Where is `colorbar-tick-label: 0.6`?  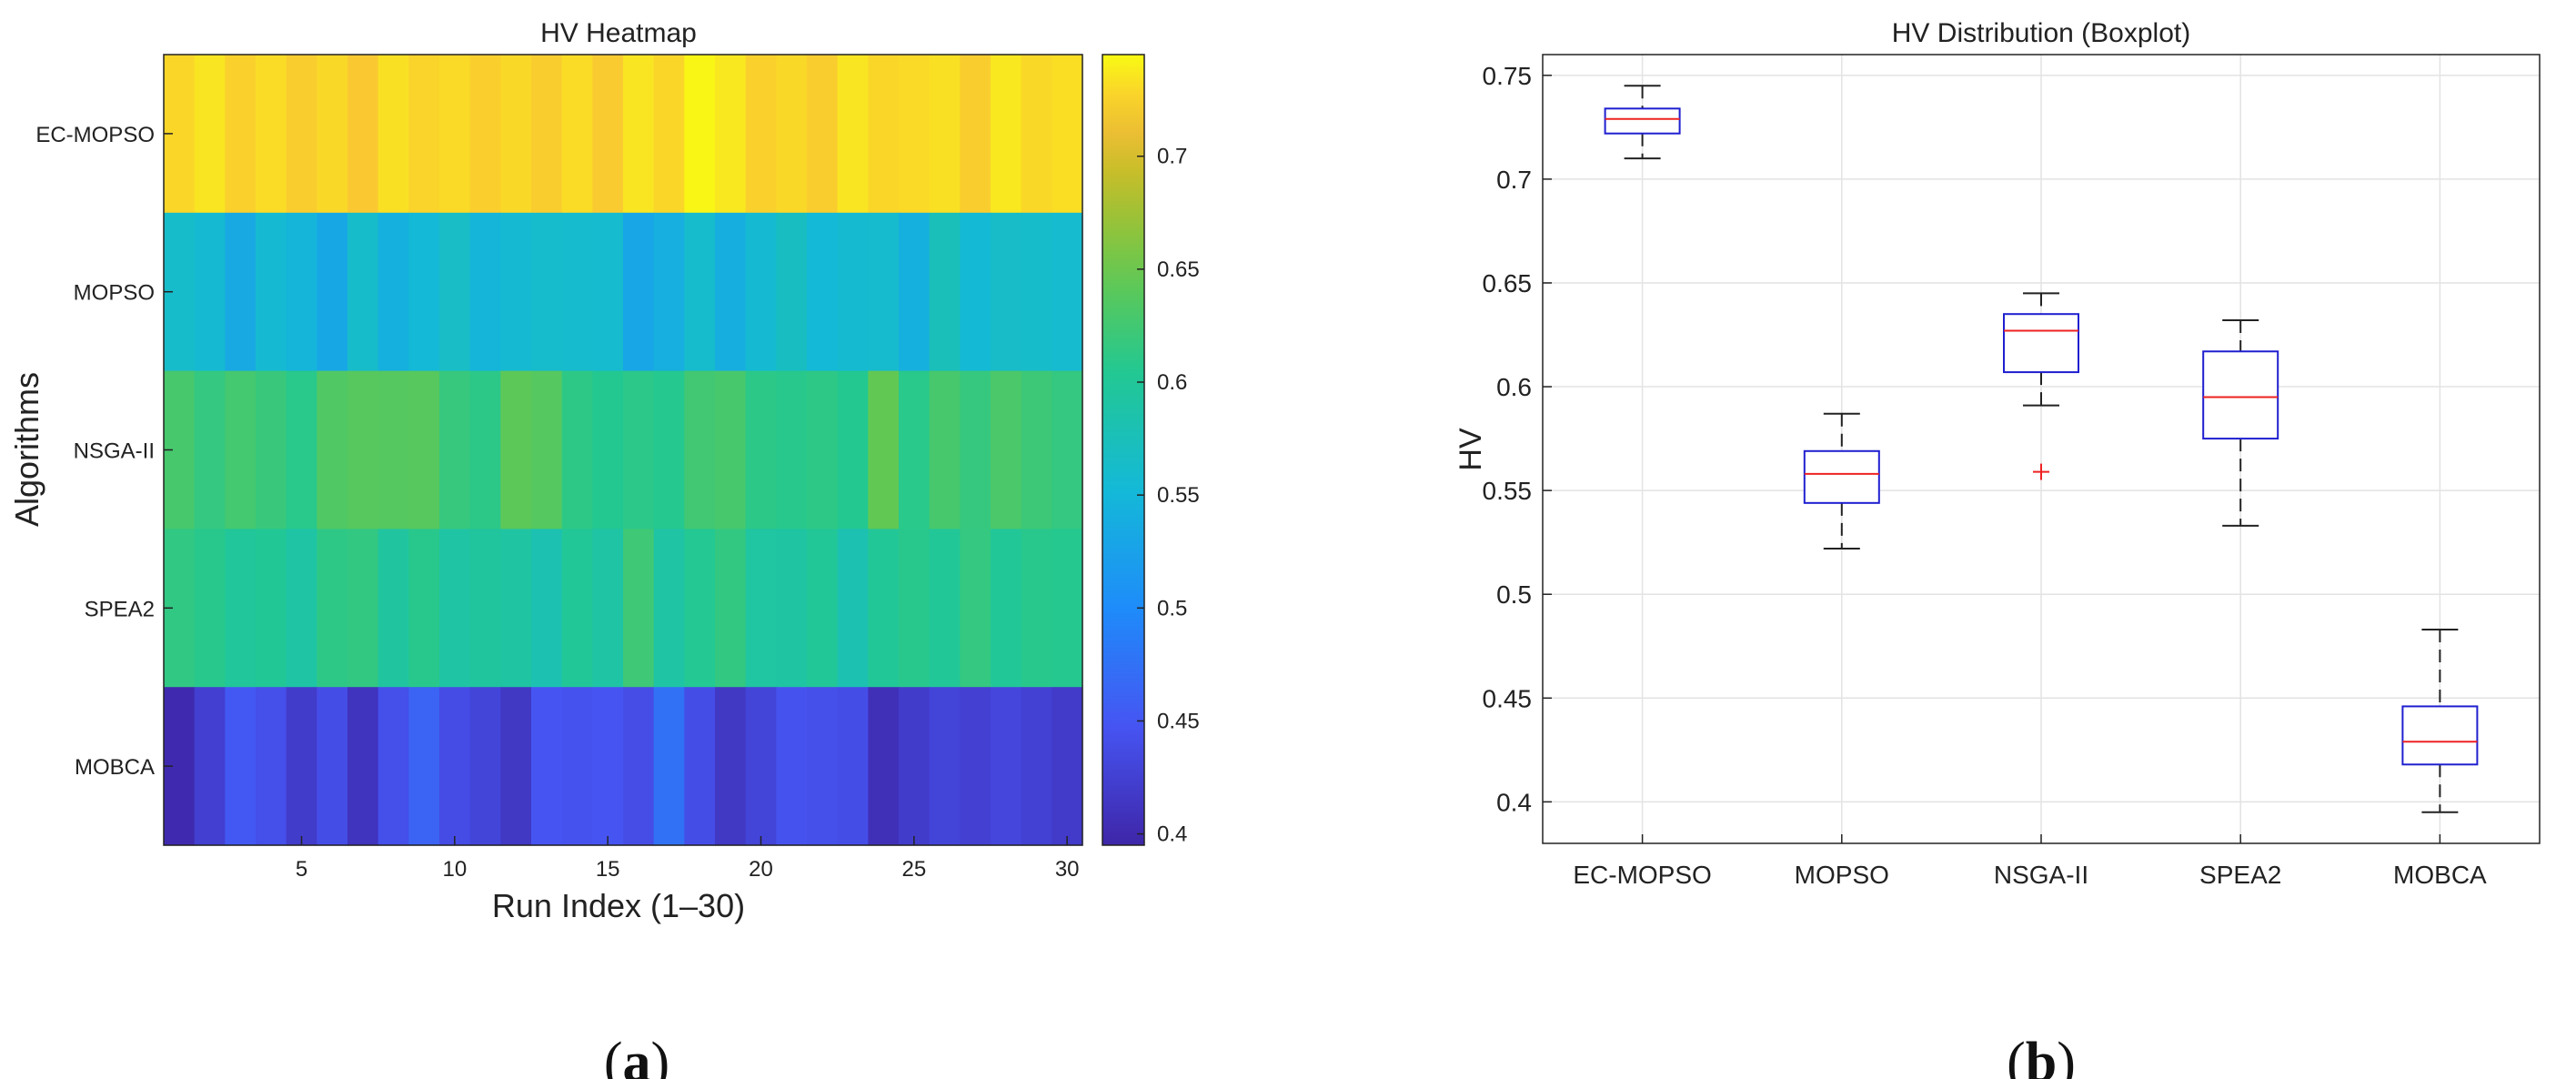 colorbar-tick-label: 0.6 is located at coordinates (1172, 382).